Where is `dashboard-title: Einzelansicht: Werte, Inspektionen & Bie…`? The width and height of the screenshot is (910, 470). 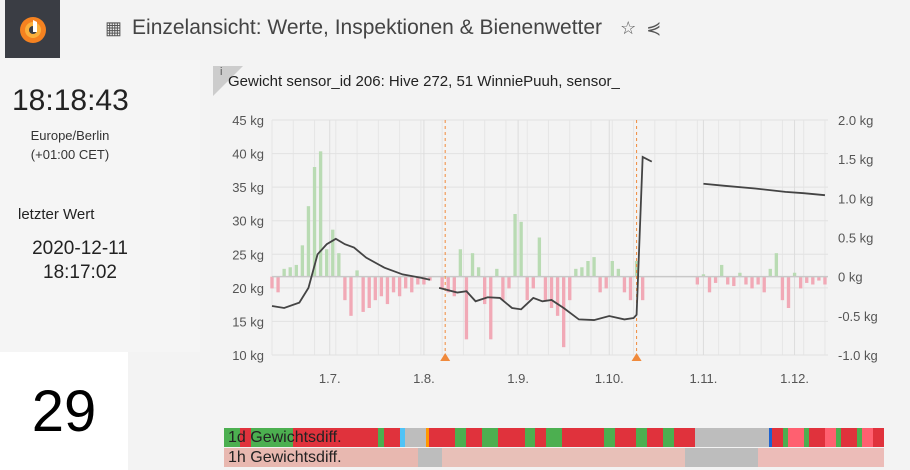 dashboard-title: Einzelansicht: Werte, Inspektionen & Bie… is located at coordinates (367, 27).